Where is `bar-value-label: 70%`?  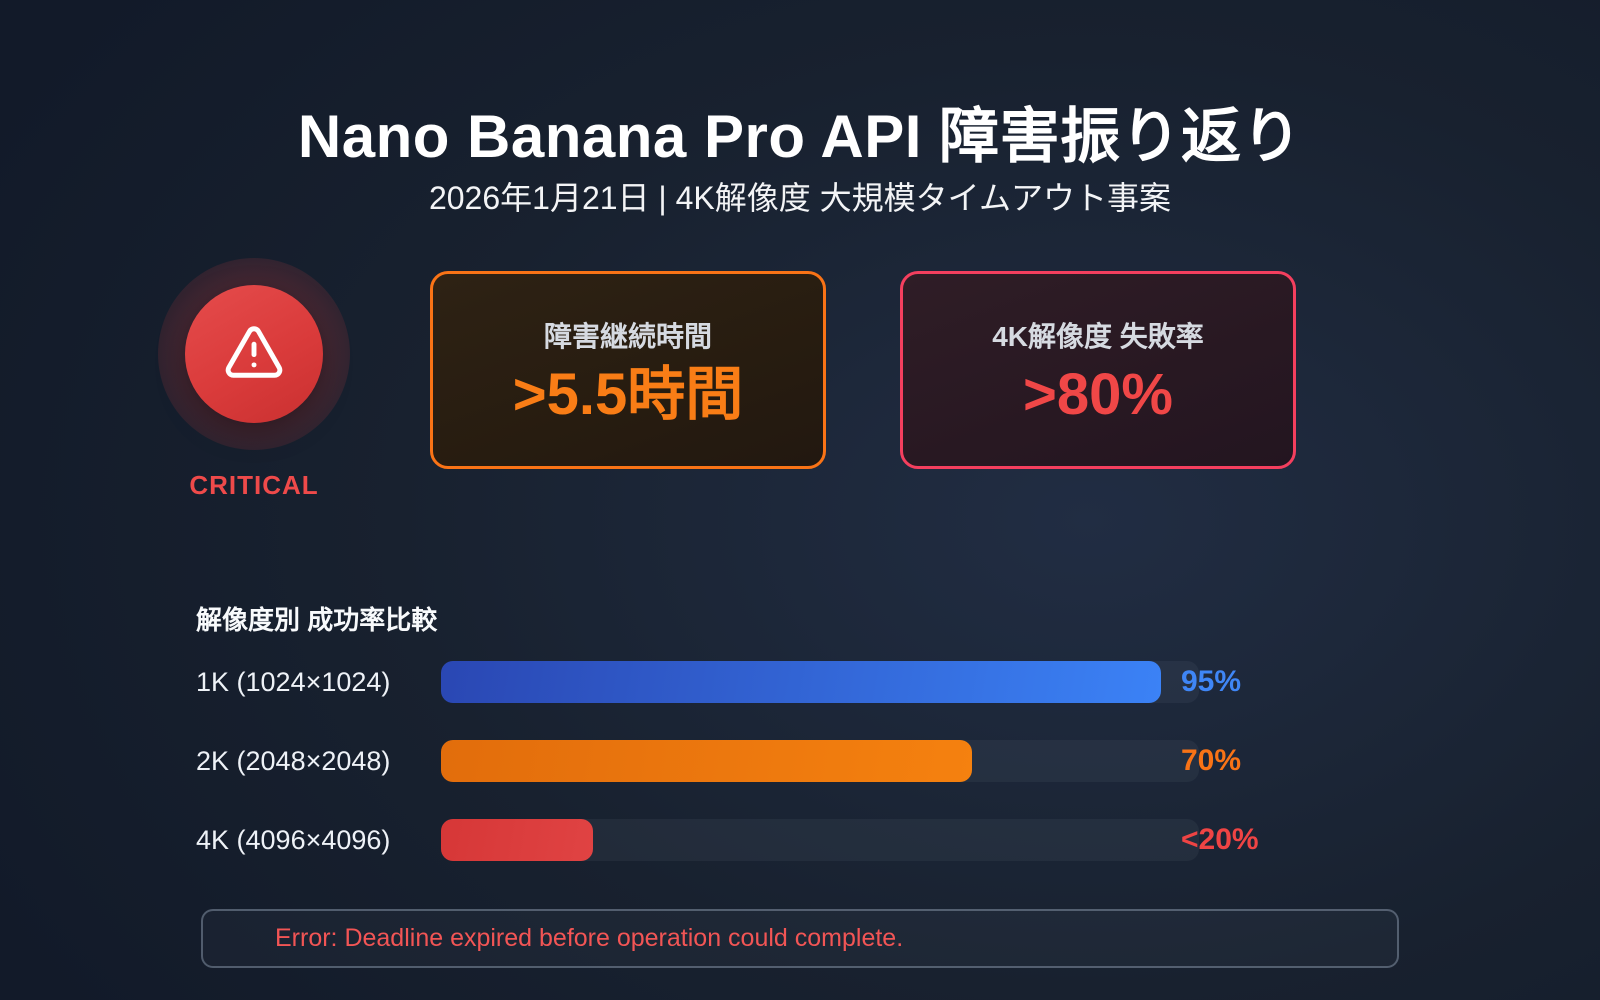
bar-value-label: 70% is located at coordinates (1211, 760).